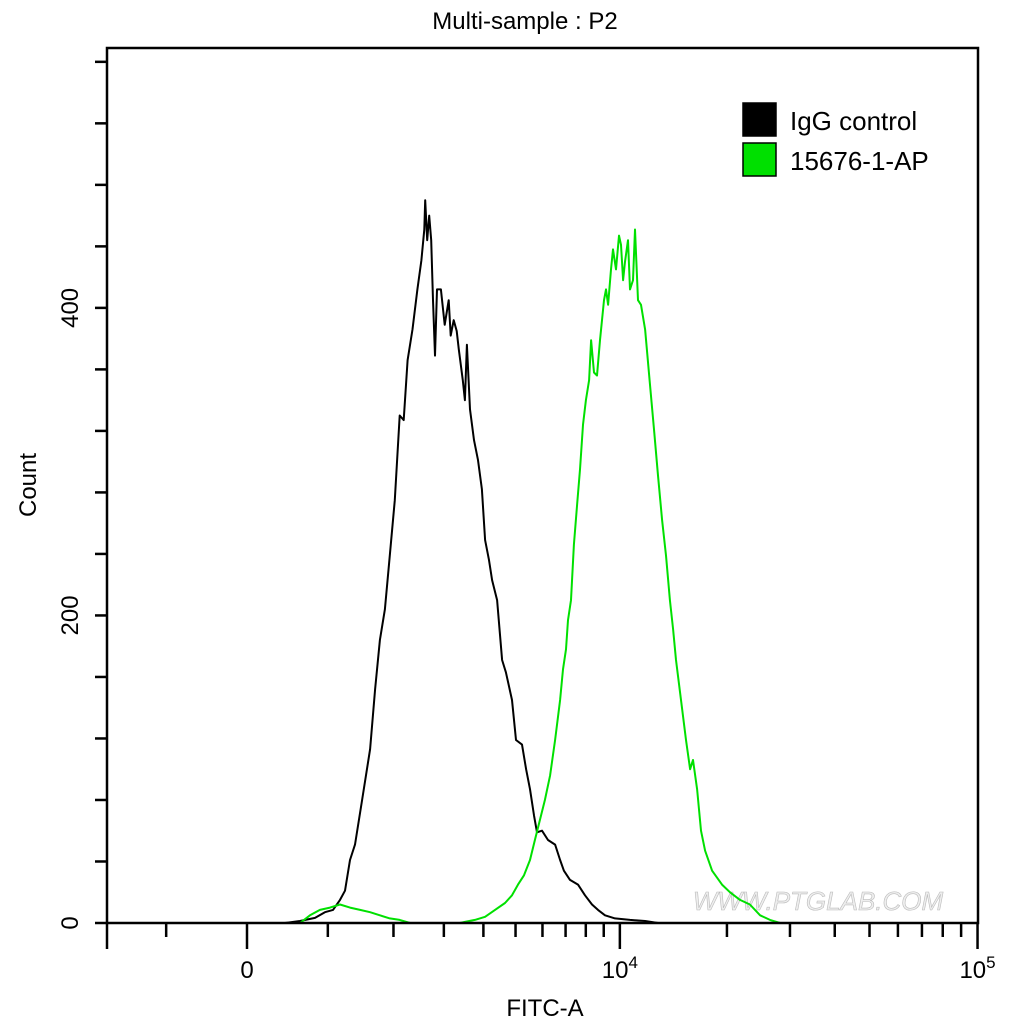 The height and width of the screenshot is (1024, 1021). I want to click on y-axis-label: Count, so click(28, 485).